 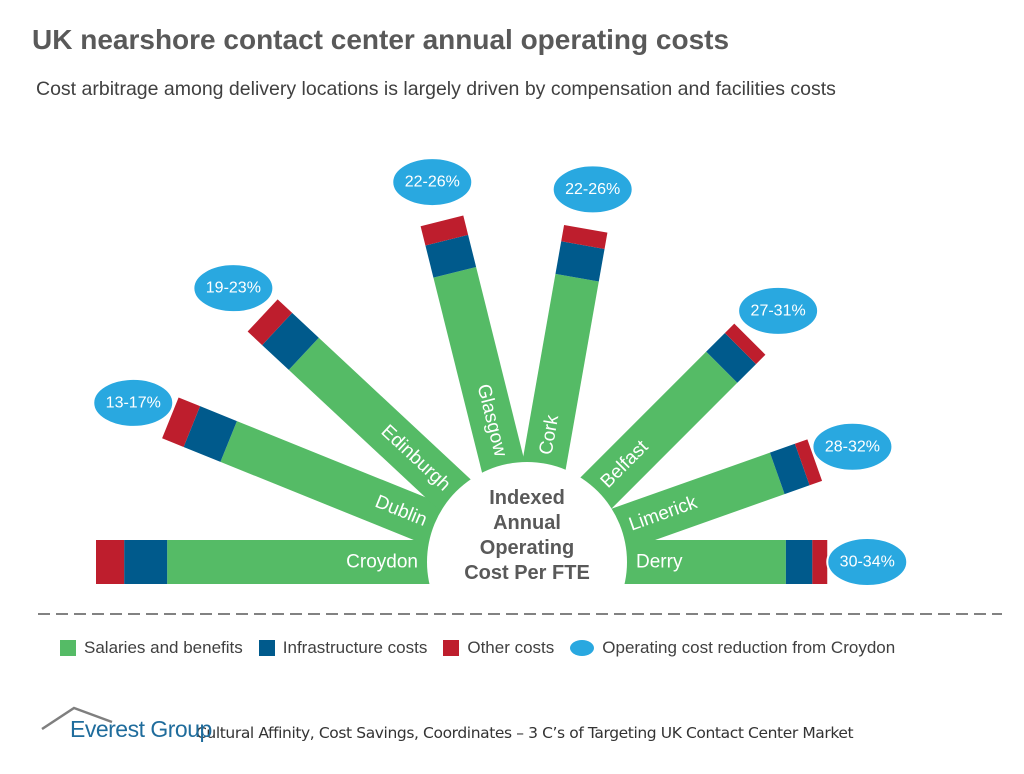 I want to click on reduction-bubble: 13-17%, so click(x=133, y=402).